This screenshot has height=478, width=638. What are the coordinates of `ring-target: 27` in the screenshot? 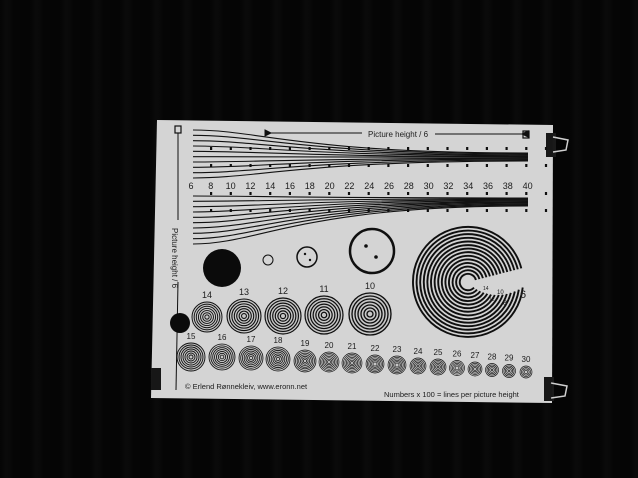 It's located at (475, 364).